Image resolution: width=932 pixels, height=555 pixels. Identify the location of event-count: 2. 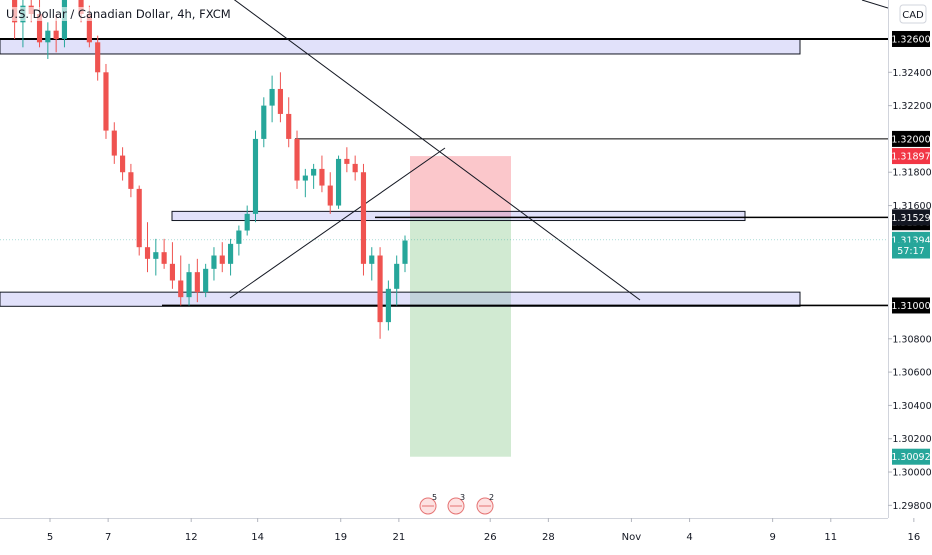
(491, 497).